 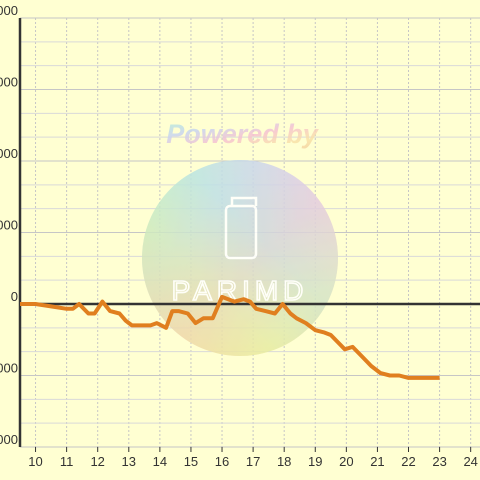 What do you see at coordinates (408, 461) in the screenshot?
I see `x-tick-label: 22` at bounding box center [408, 461].